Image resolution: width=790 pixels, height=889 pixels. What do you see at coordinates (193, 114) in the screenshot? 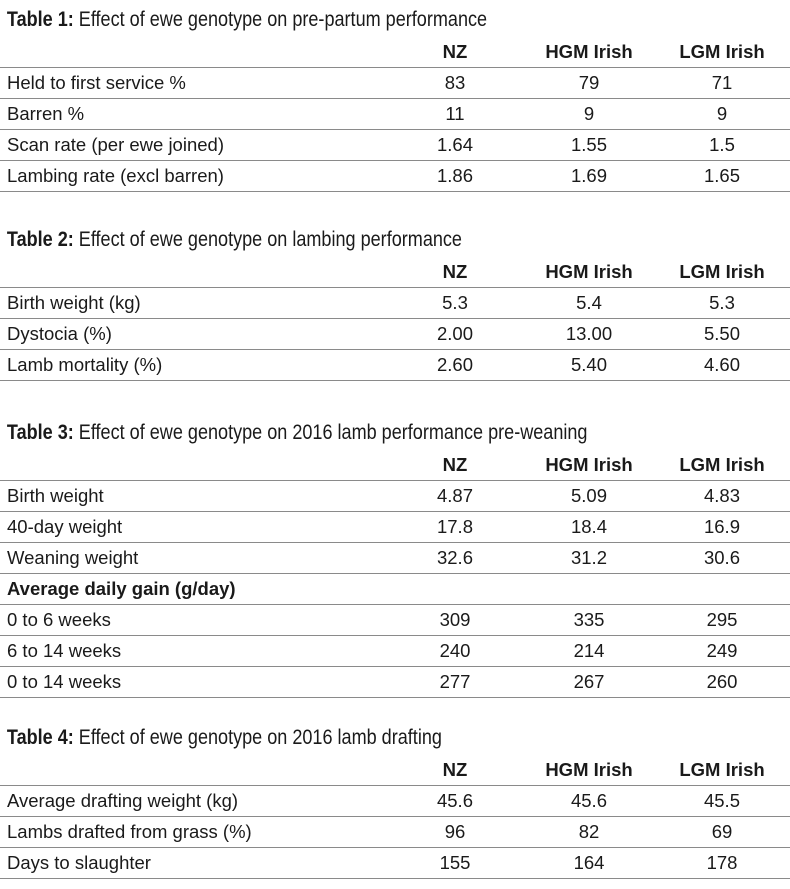
I see `row-label: Barren %` at bounding box center [193, 114].